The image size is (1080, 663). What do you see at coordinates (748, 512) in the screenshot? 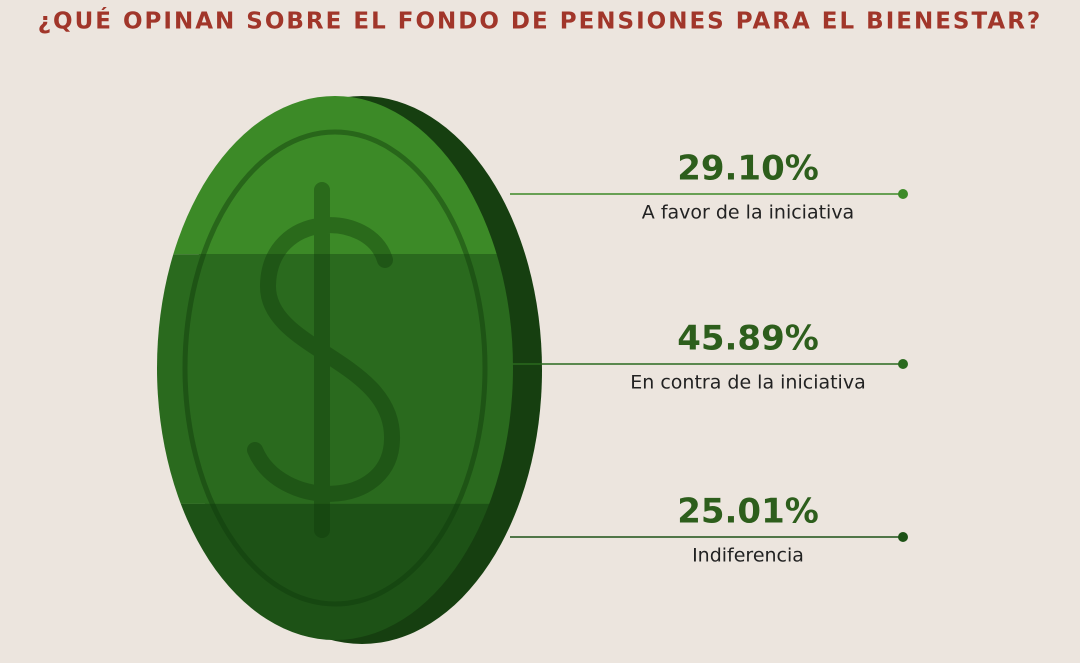
I see `value-label: 25.01%` at bounding box center [748, 512].